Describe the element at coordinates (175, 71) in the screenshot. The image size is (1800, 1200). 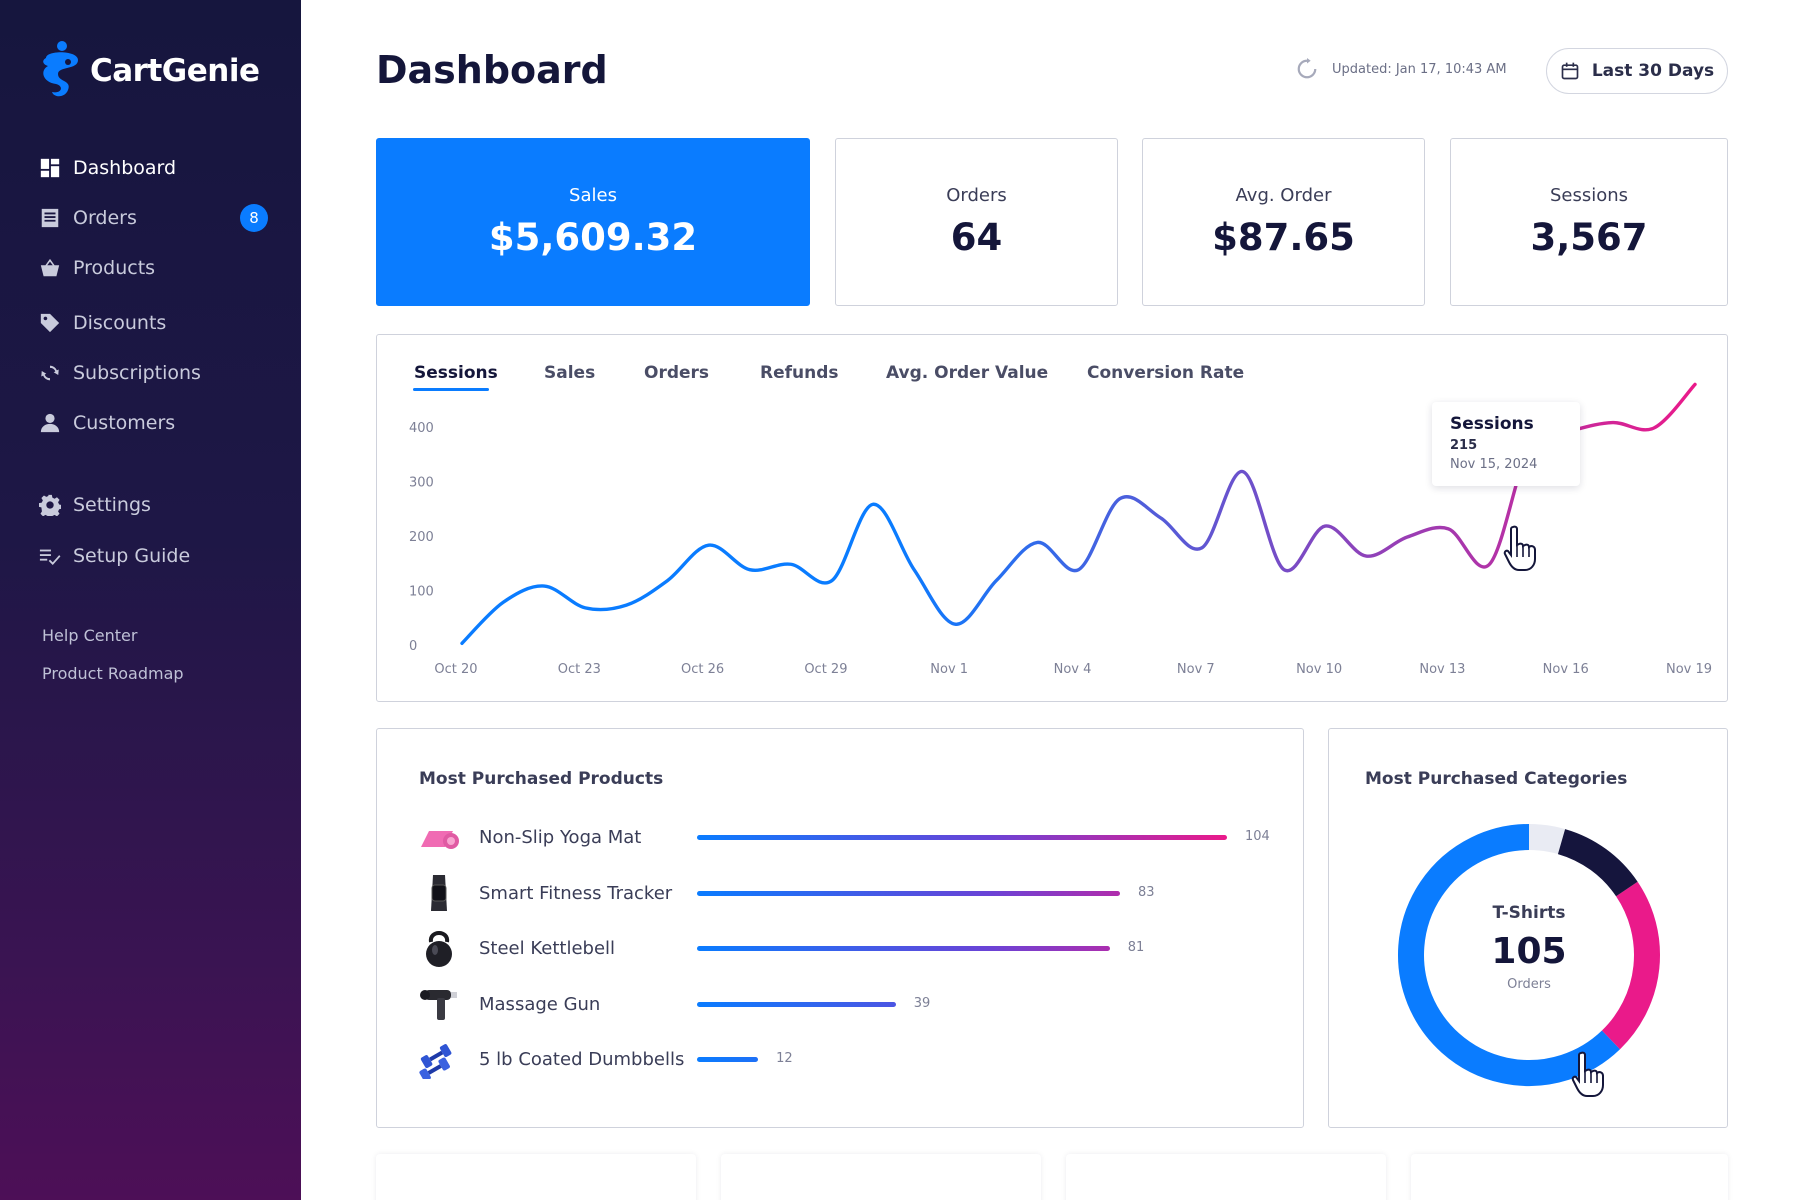
I see `brand-name: CartGenie` at that location.